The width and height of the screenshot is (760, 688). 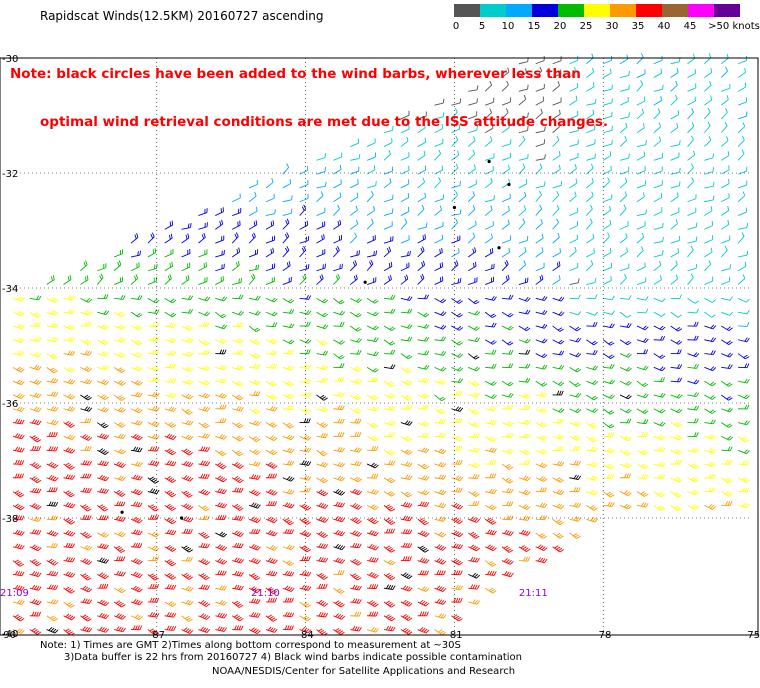 I want to click on x-tick-label: -78, so click(x=603, y=635).